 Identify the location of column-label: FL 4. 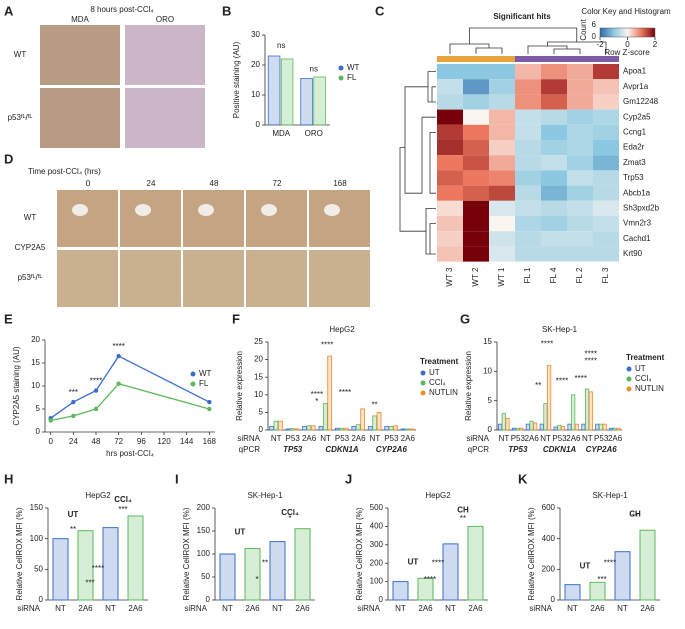
(553, 275).